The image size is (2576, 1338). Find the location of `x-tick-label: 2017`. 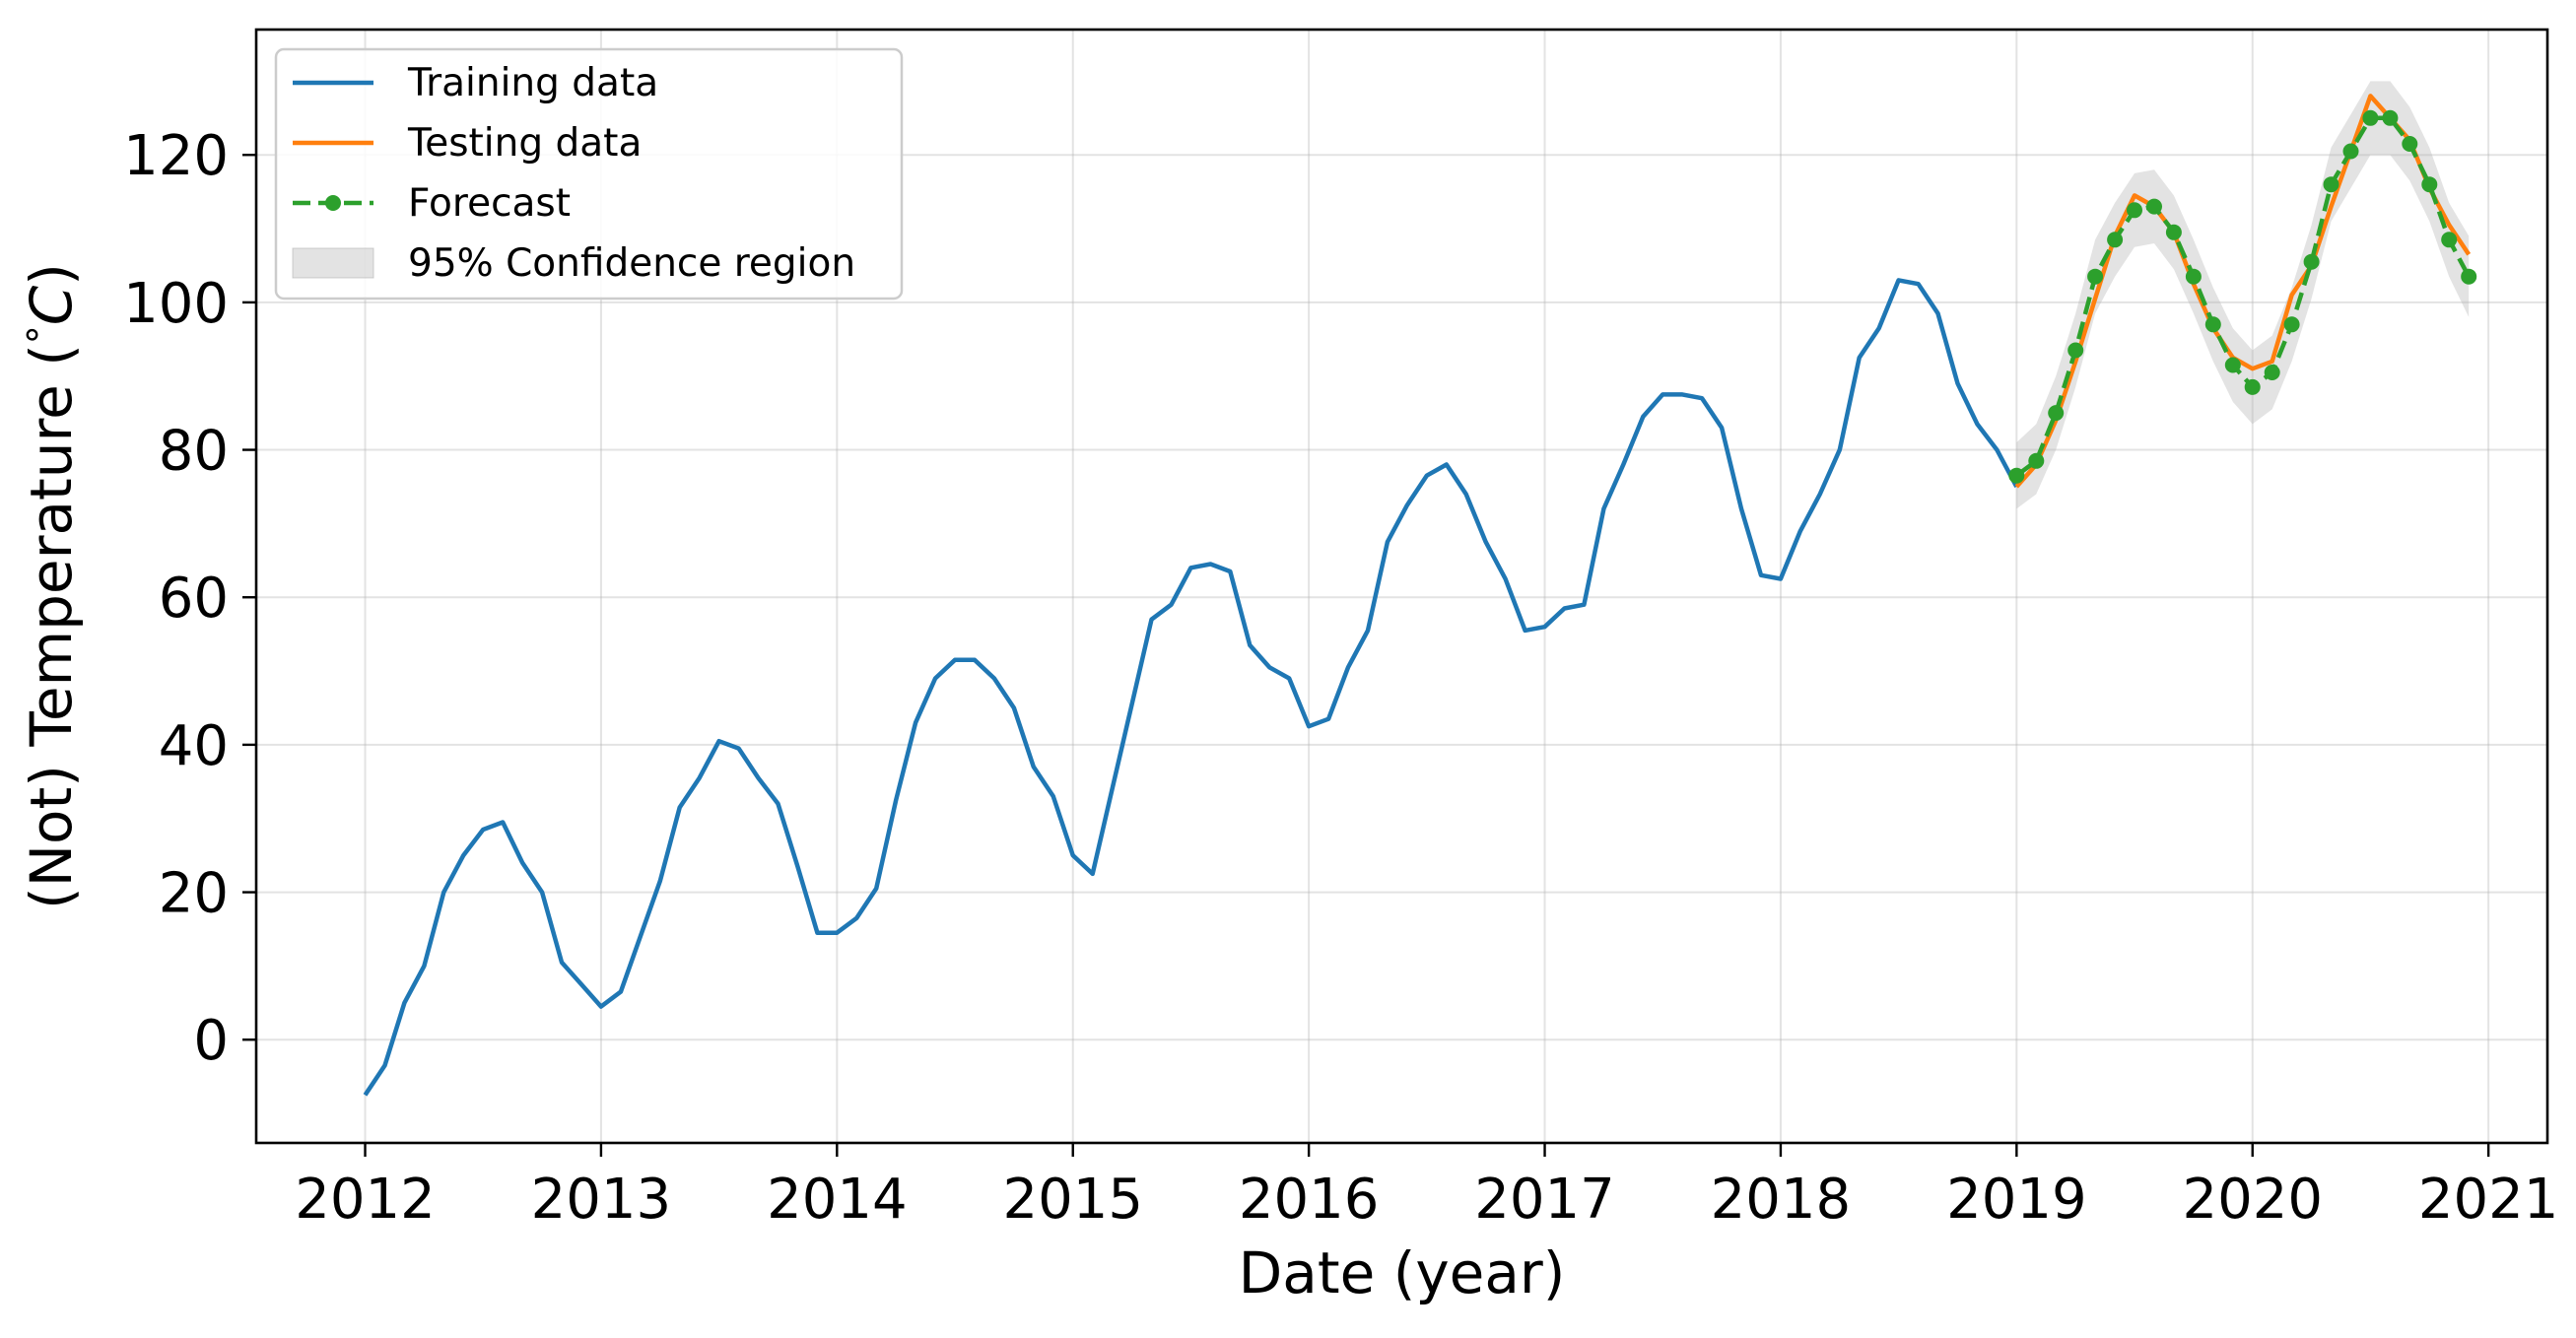

x-tick-label: 2017 is located at coordinates (1544, 1200).